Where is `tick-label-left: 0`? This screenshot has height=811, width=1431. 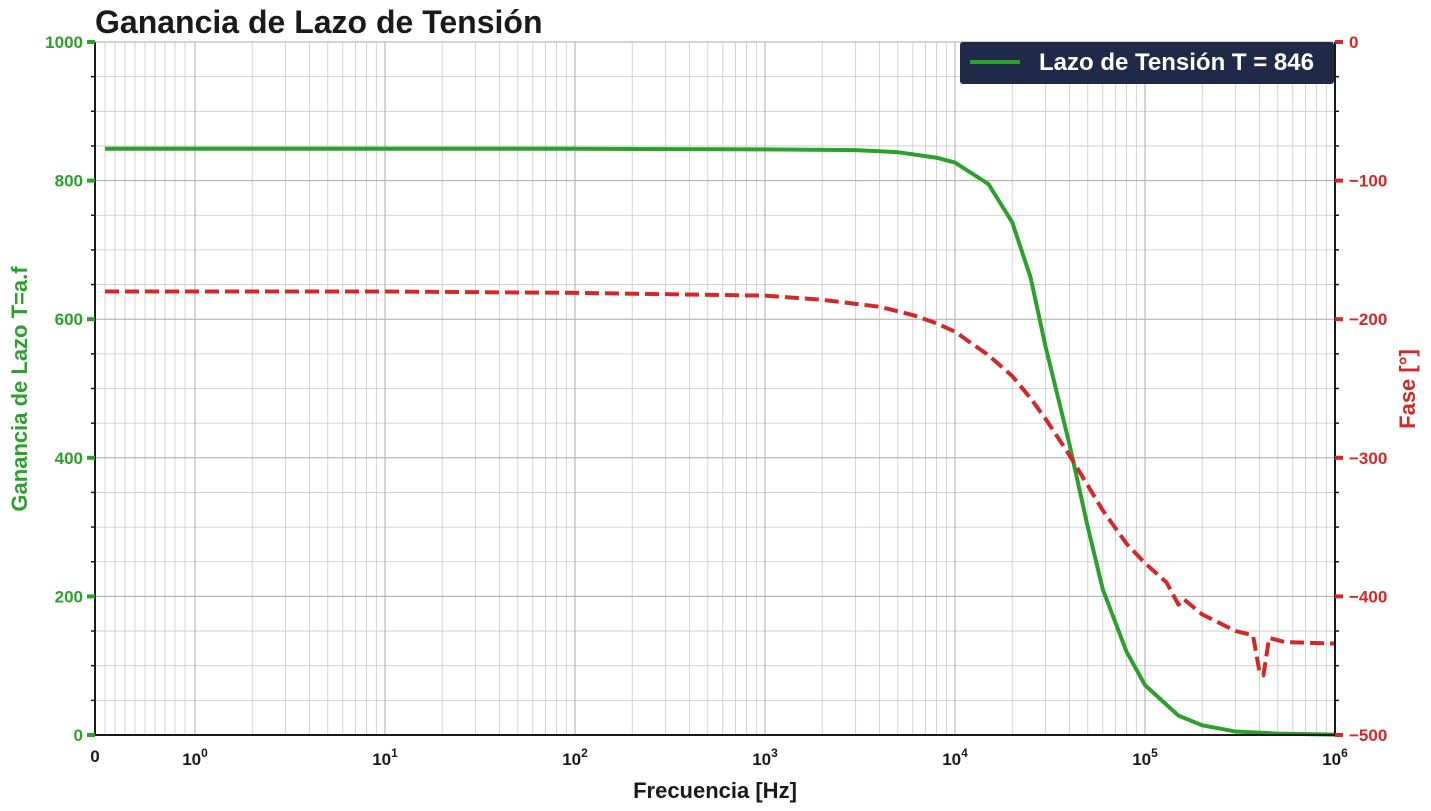
tick-label-left: 0 is located at coordinates (78, 735).